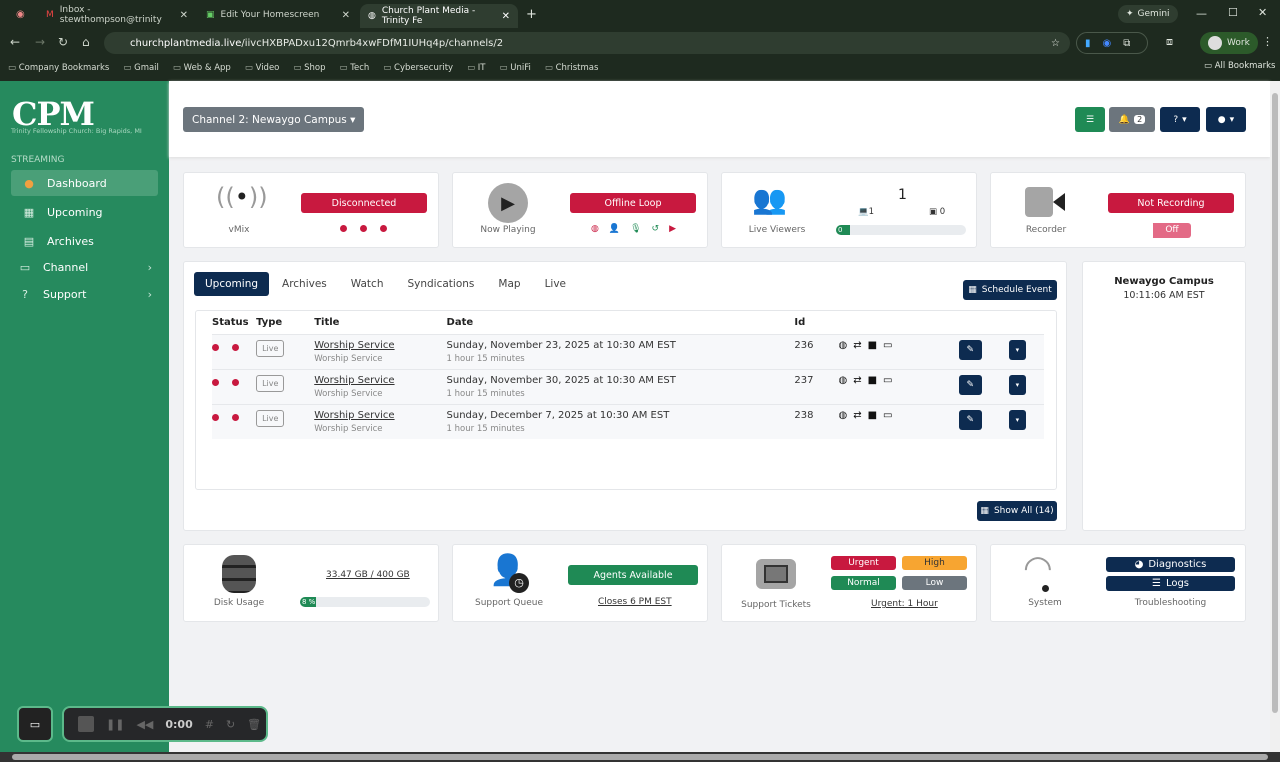  I want to click on channel-dropdown: Channel 2: Newaygo Campus ▾, so click(274, 119).